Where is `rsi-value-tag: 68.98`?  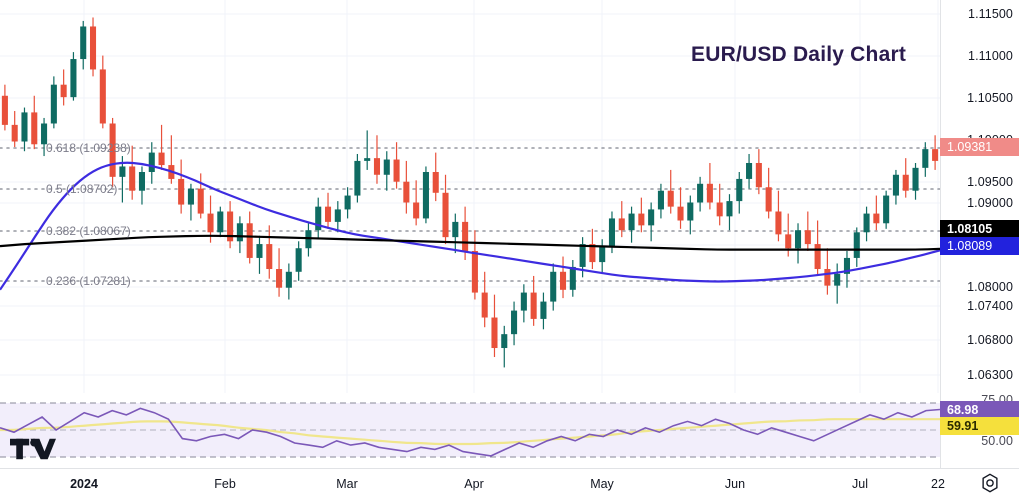 rsi-value-tag: 68.98 is located at coordinates (979, 410).